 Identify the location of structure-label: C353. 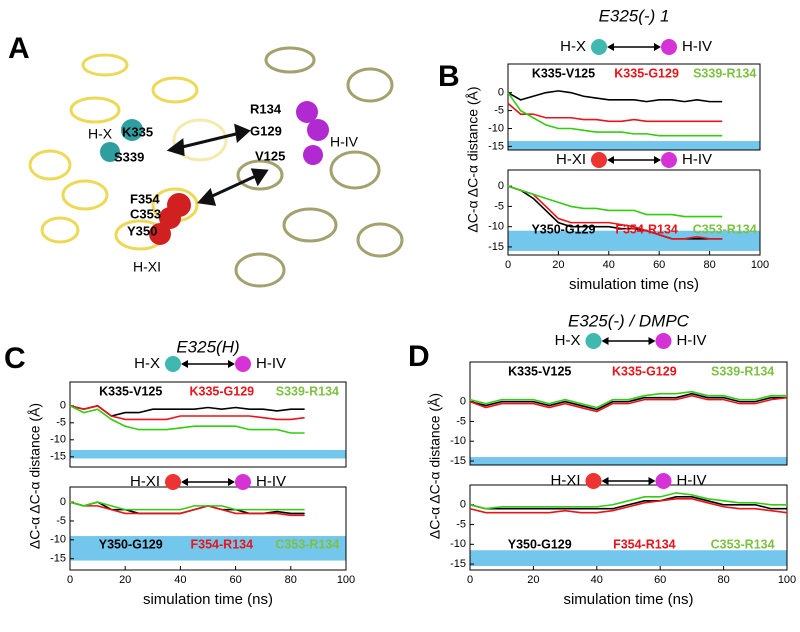
(145, 213).